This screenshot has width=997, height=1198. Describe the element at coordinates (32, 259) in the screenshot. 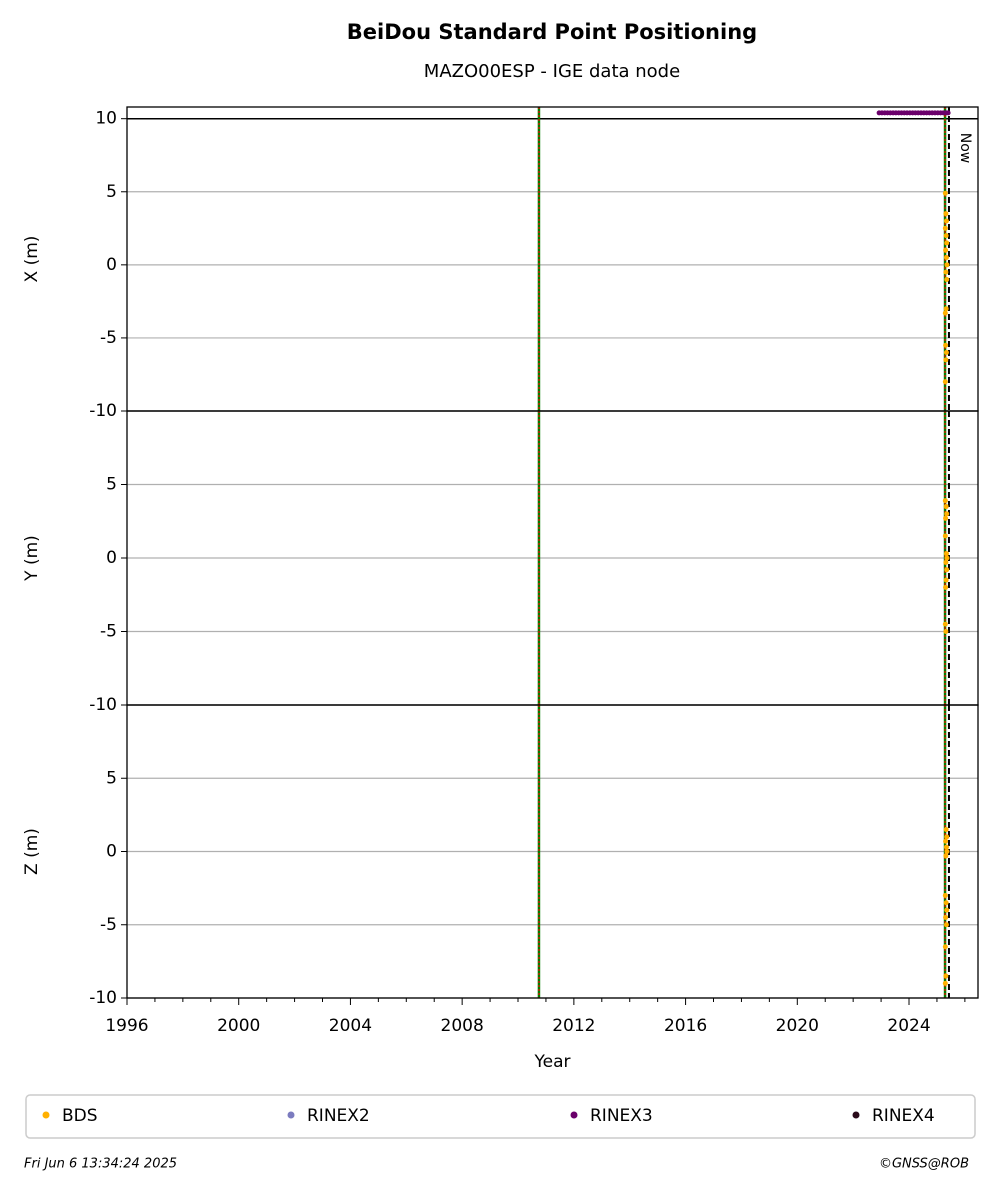

I see `y-axis-label: X (m)` at that location.